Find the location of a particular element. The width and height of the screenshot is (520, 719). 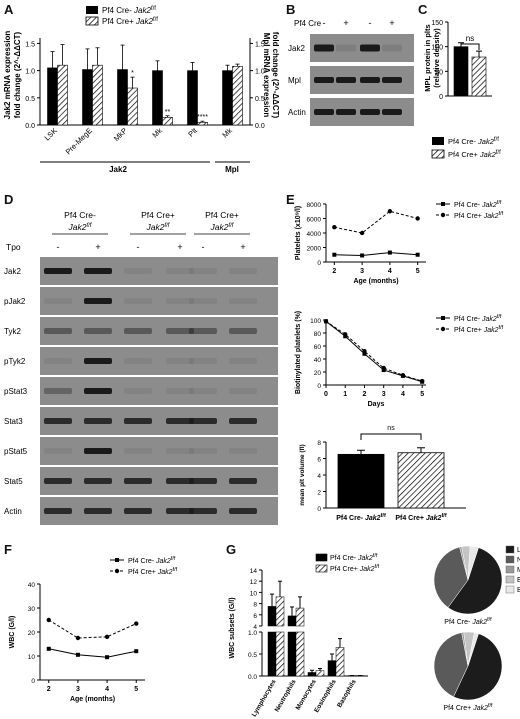

f-legend-label: Pf4 Cre+ Jak2f/f is located at coordinates (153, 571).